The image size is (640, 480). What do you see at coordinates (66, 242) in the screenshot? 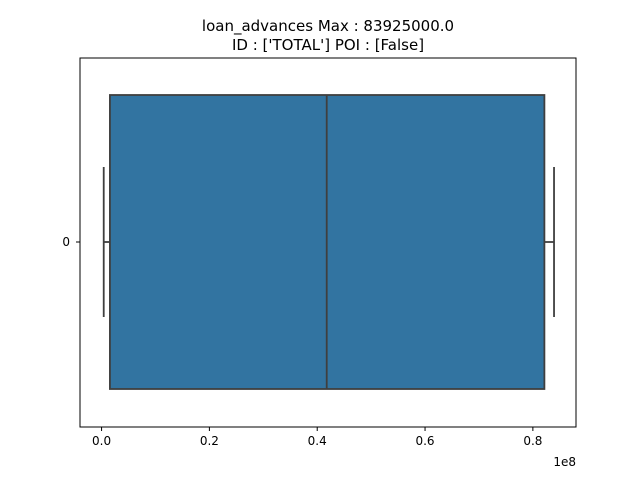
I see `y-tick-label: 0` at bounding box center [66, 242].